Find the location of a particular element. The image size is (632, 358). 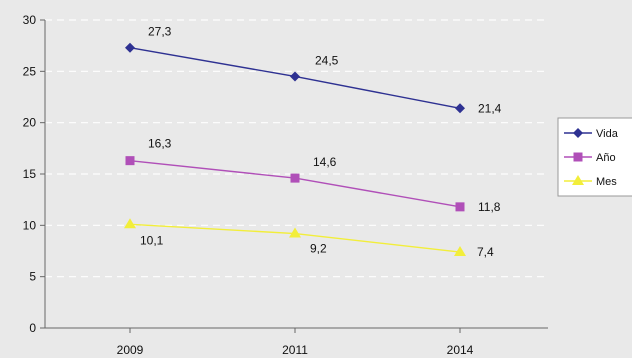

data-label: 7,4 is located at coordinates (485, 252).